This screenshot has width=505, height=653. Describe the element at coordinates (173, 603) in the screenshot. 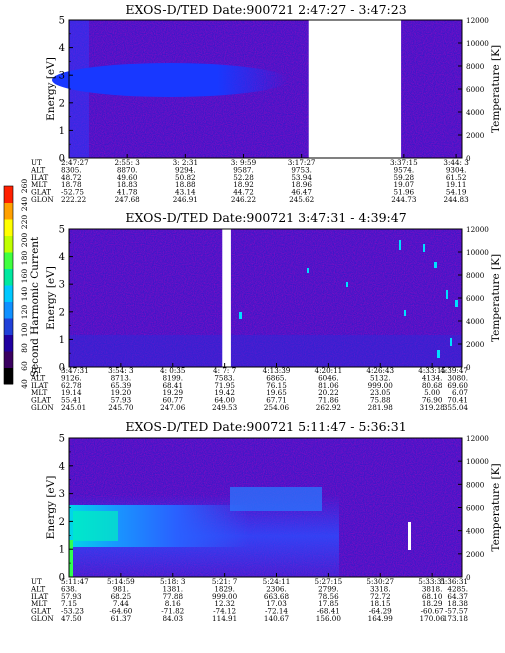

I see `ephemeris-value: 8.16` at that location.